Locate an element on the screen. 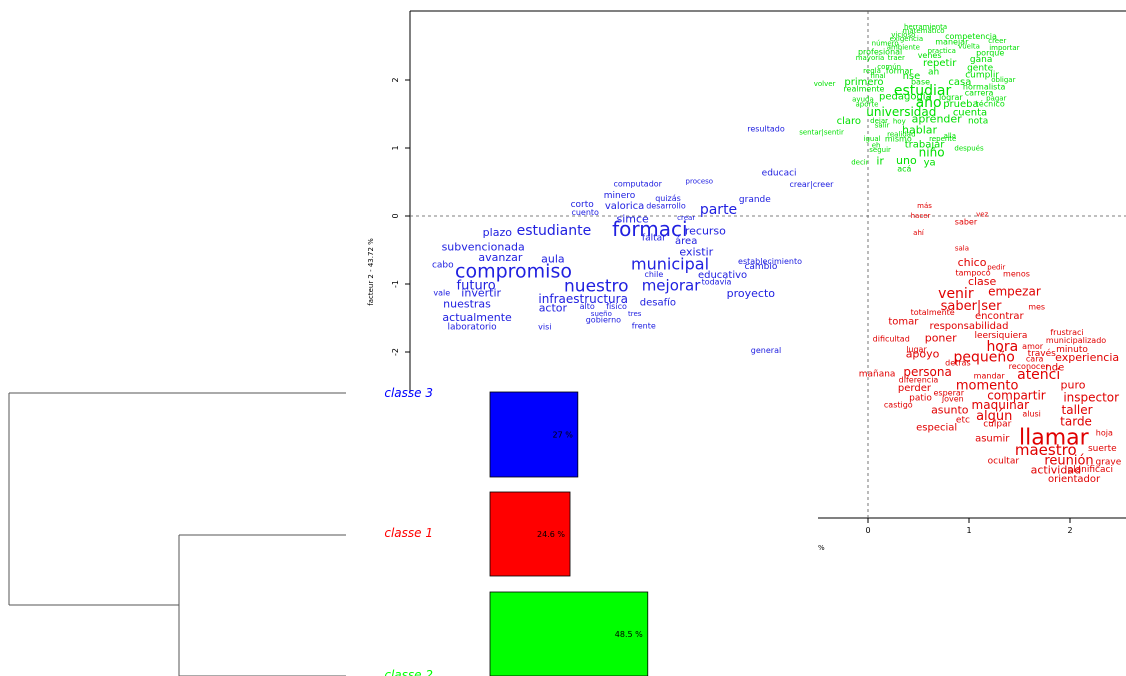 This screenshot has height=676, width=1126. word-point: suerte is located at coordinates (1102, 449).